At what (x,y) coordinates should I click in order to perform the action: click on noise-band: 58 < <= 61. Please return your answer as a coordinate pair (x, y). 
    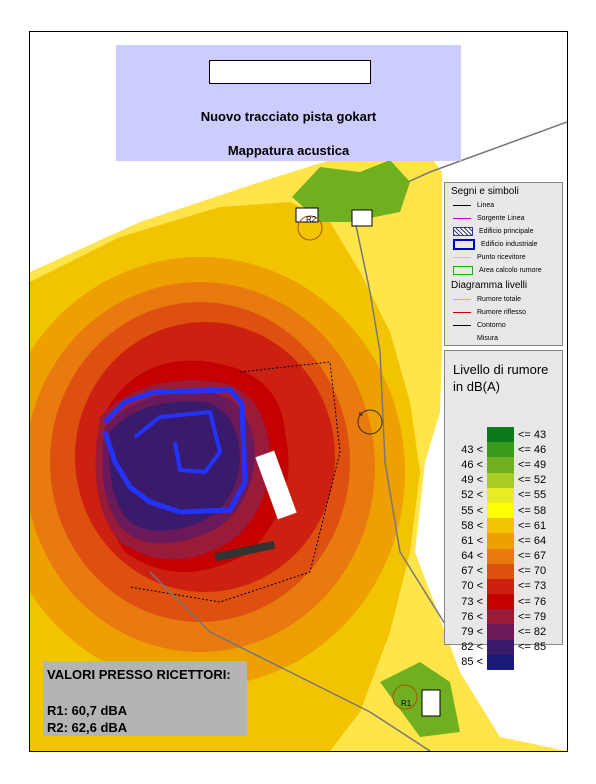
    Looking at the image, I should click on (498, 526).